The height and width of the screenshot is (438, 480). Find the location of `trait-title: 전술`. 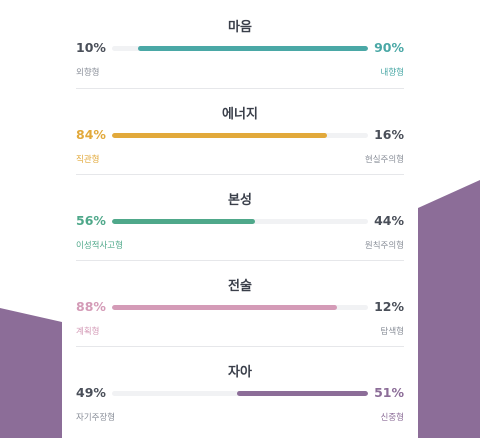

trait-title: 전술 is located at coordinates (240, 286).